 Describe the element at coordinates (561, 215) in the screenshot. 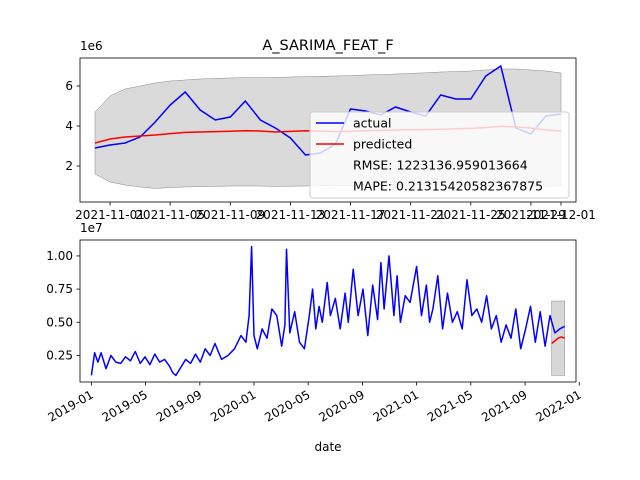

I see `x-tick-label: 2021-12-01` at that location.